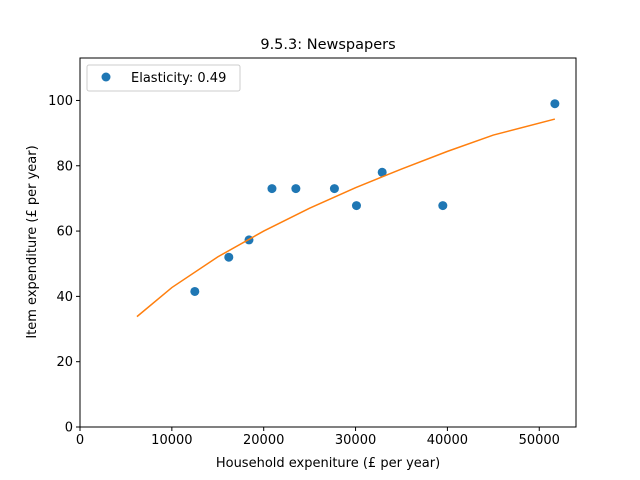  I want to click on x-tick-label: 20000, so click(263, 440).